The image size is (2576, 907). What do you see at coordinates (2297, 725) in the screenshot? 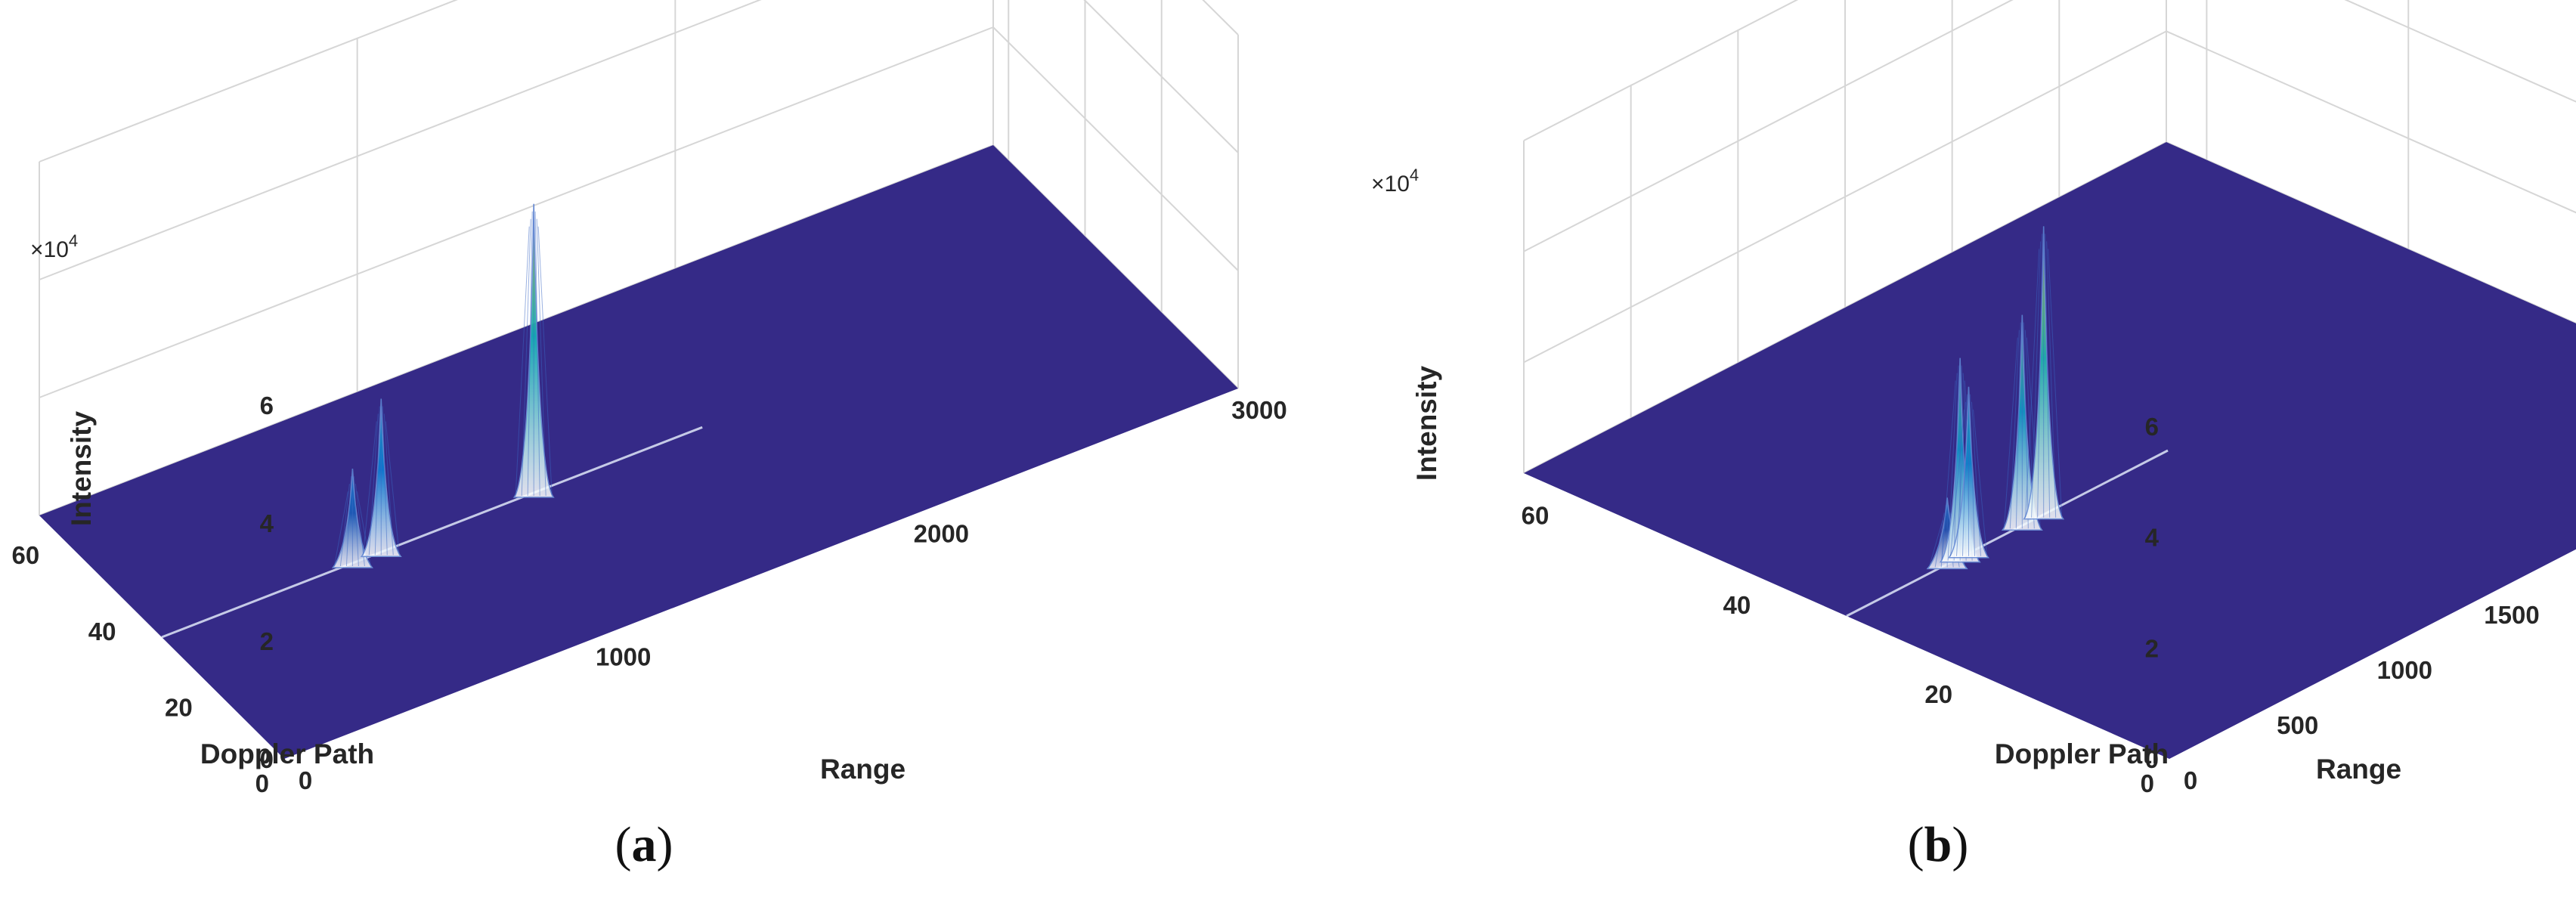
I see `x-tick-label: 500` at bounding box center [2297, 725].